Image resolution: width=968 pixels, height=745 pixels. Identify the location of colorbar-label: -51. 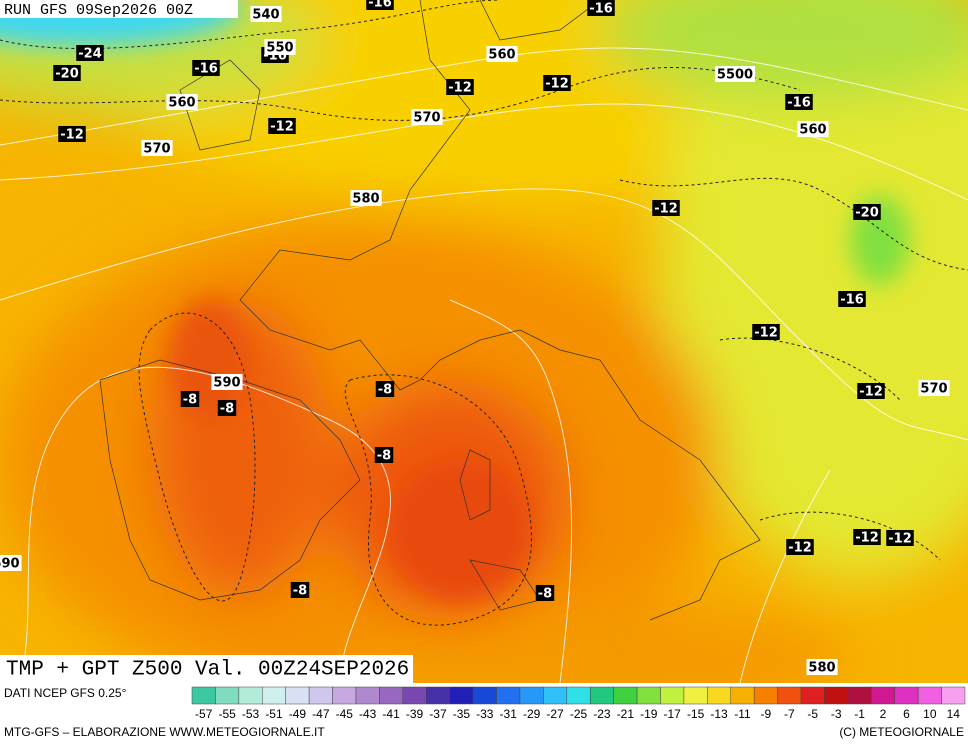
(274, 714).